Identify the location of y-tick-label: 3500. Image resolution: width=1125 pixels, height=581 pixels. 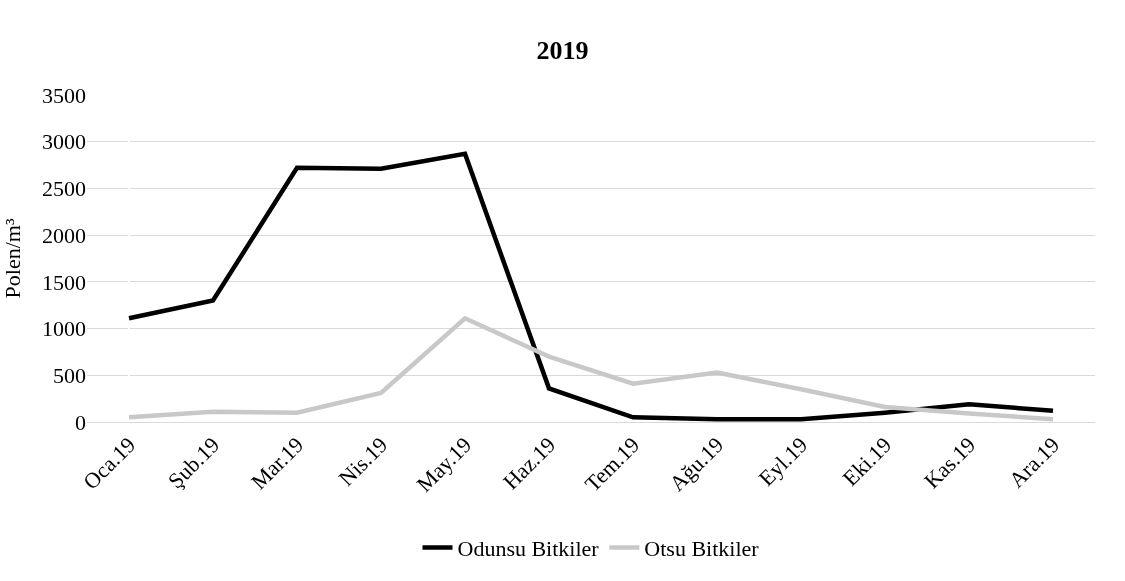
(64, 95).